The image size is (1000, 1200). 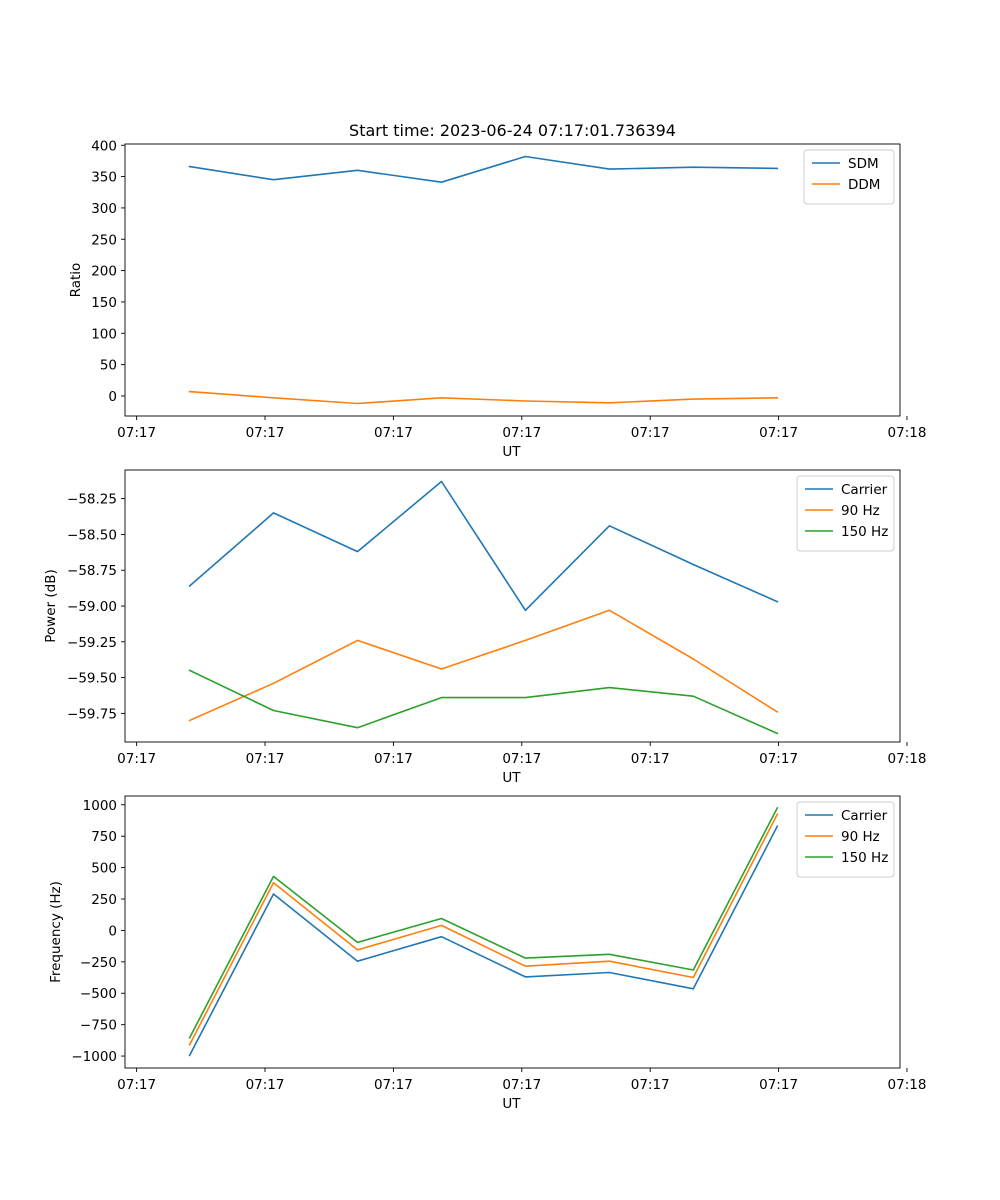 I want to click on y-tick-label: 400, so click(x=104, y=146).